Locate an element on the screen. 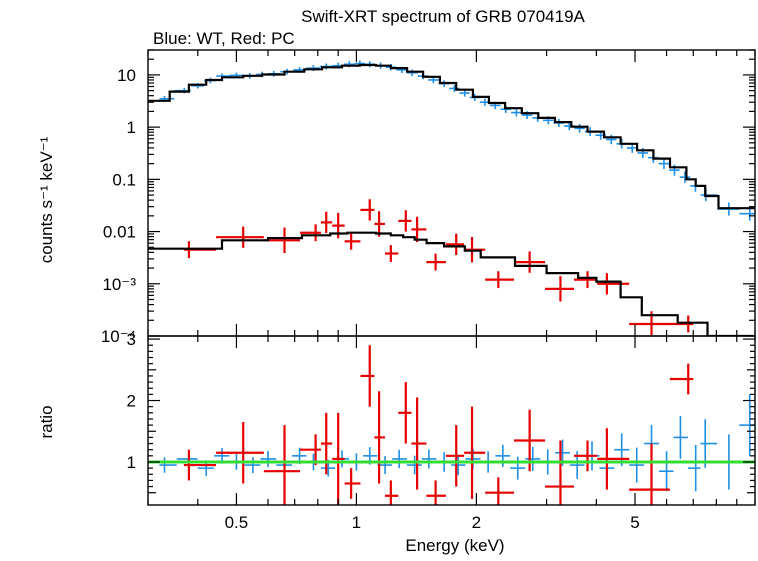  x-tick-label: 1 is located at coordinates (356, 522).